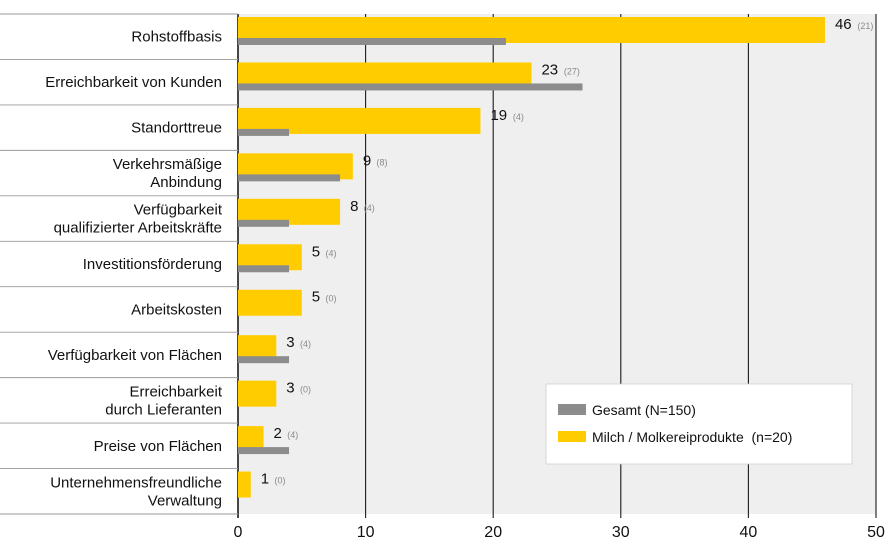 This screenshot has width=892, height=543. Describe the element at coordinates (493, 532) in the screenshot. I see `x-tick-label: 20` at that location.